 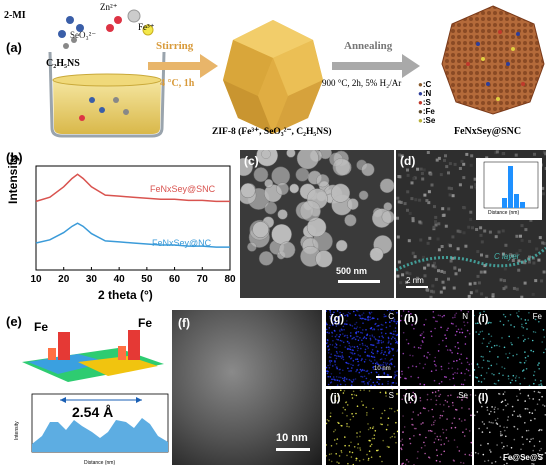 What do you see at coordinates (493, 60) in the screenshot?
I see `product-particle` at bounding box center [493, 60].